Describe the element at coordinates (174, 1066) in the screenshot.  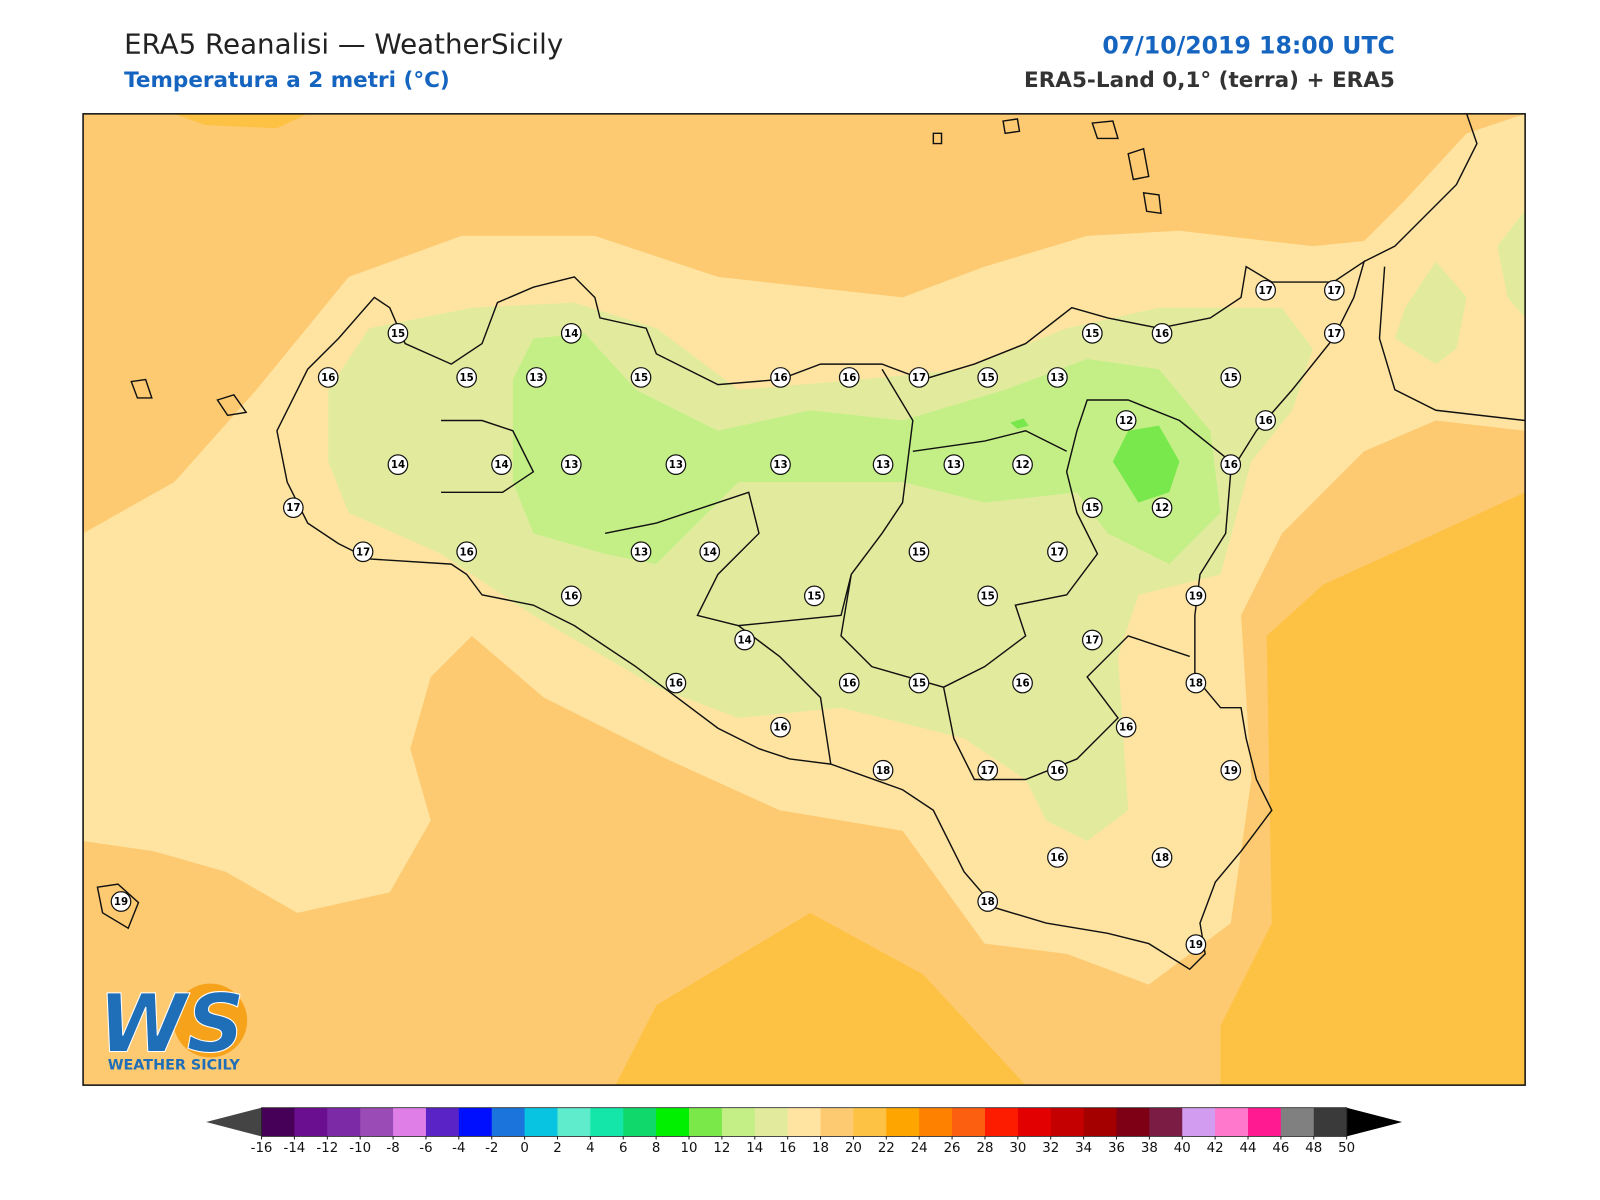
I see `logo-name: WEATHER SICILY` at that location.